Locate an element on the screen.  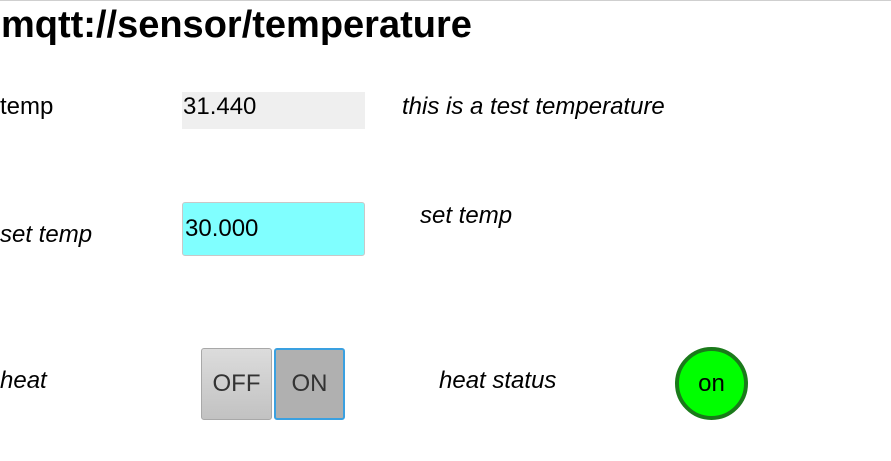
set-temp-description: set temp is located at coordinates (466, 215).